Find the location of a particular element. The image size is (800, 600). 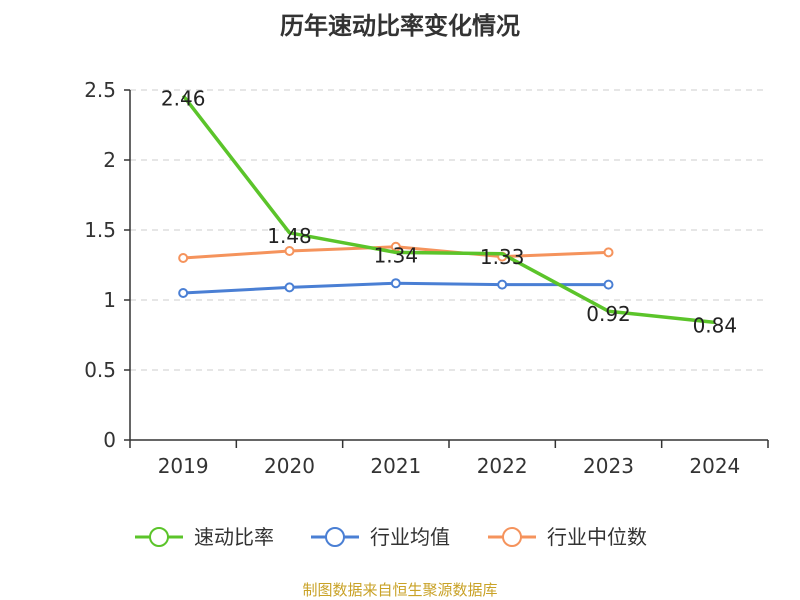

x-tick-label: 2024 is located at coordinates (714, 466).